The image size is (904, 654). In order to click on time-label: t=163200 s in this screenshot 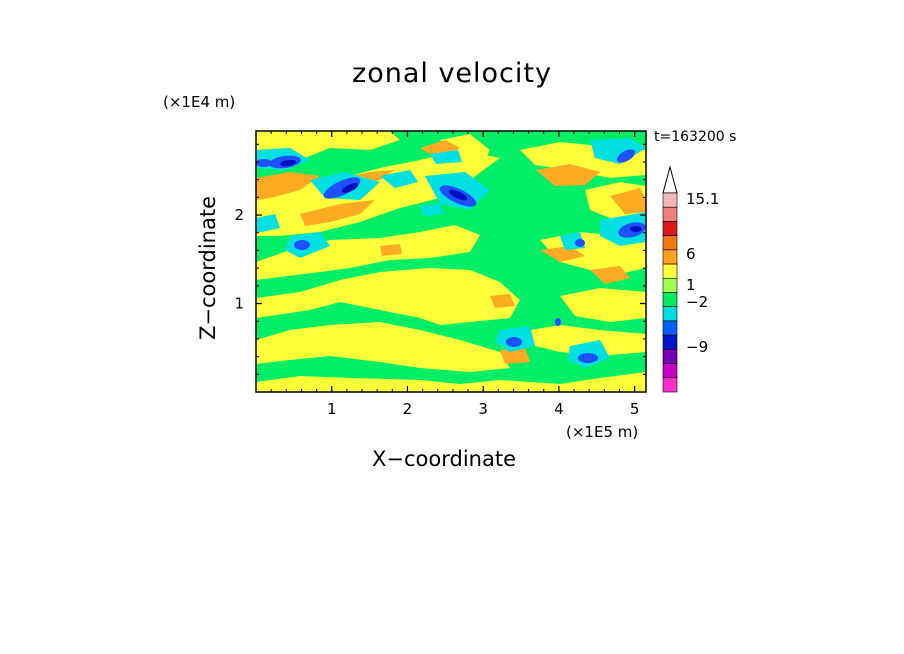, I will do `click(695, 137)`.